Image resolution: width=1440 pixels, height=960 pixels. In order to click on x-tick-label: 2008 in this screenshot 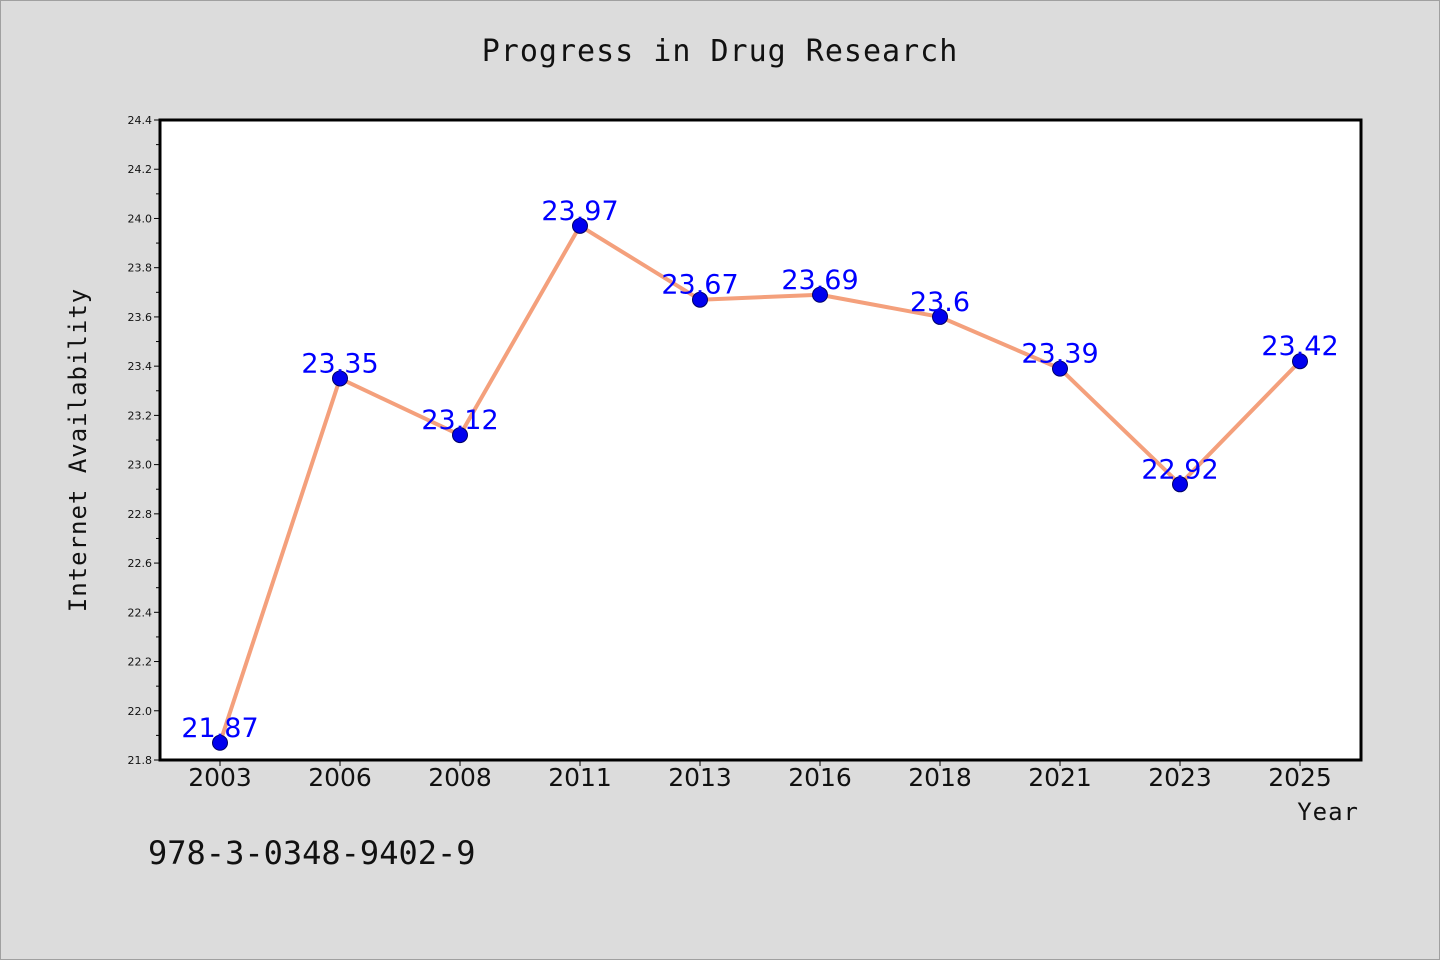, I will do `click(460, 777)`.